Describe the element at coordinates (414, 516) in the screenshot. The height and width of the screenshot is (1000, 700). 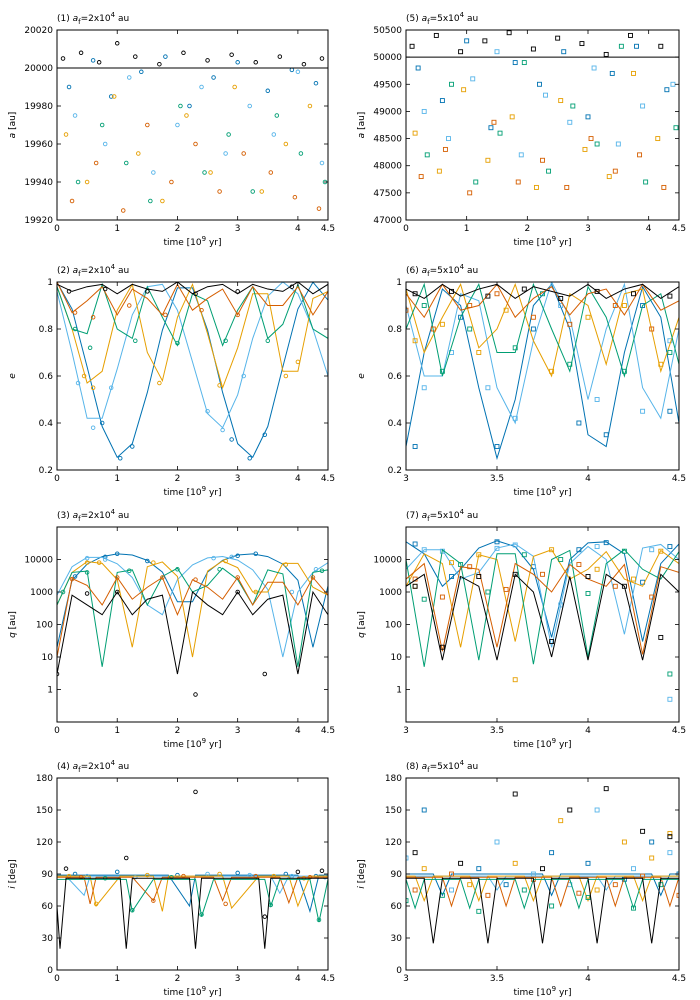
I see `panel-title-part: (7)` at that location.